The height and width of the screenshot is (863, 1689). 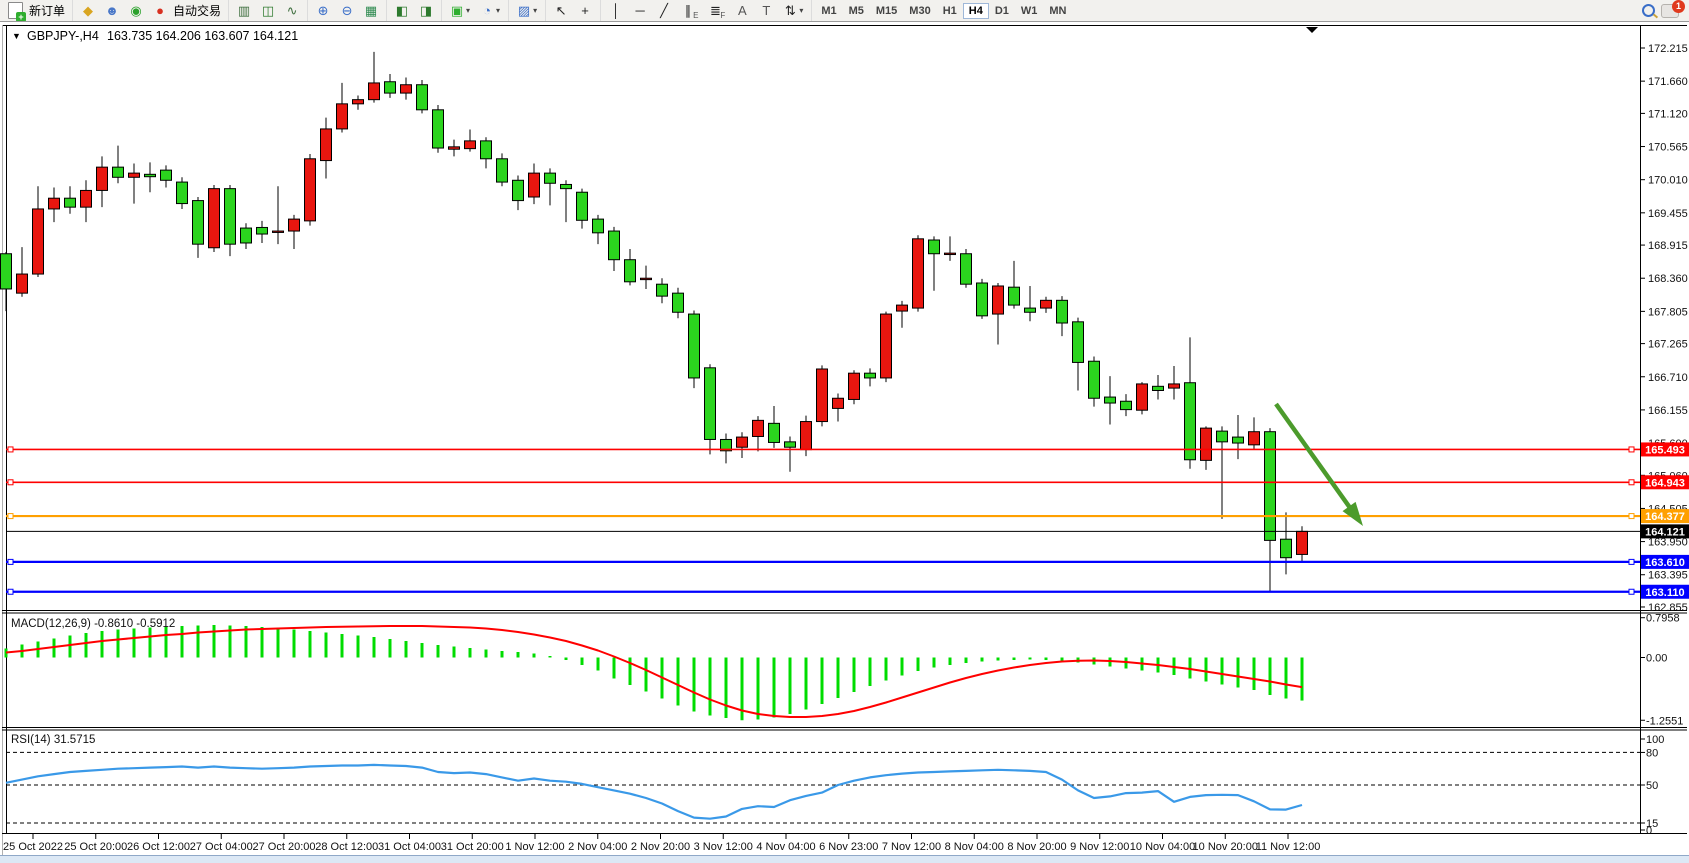 I want to click on new-order-label: 新订单, so click(x=47, y=11).